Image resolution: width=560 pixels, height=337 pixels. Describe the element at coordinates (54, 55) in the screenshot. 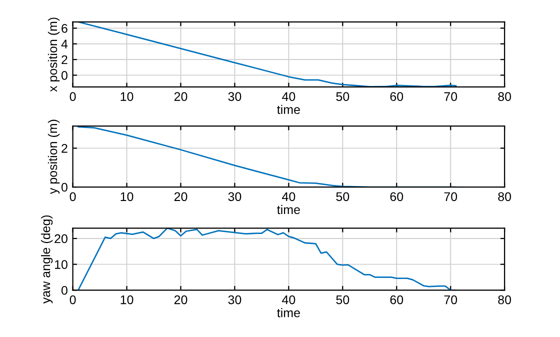

I see `y-axis-title: x position (m)` at that location.